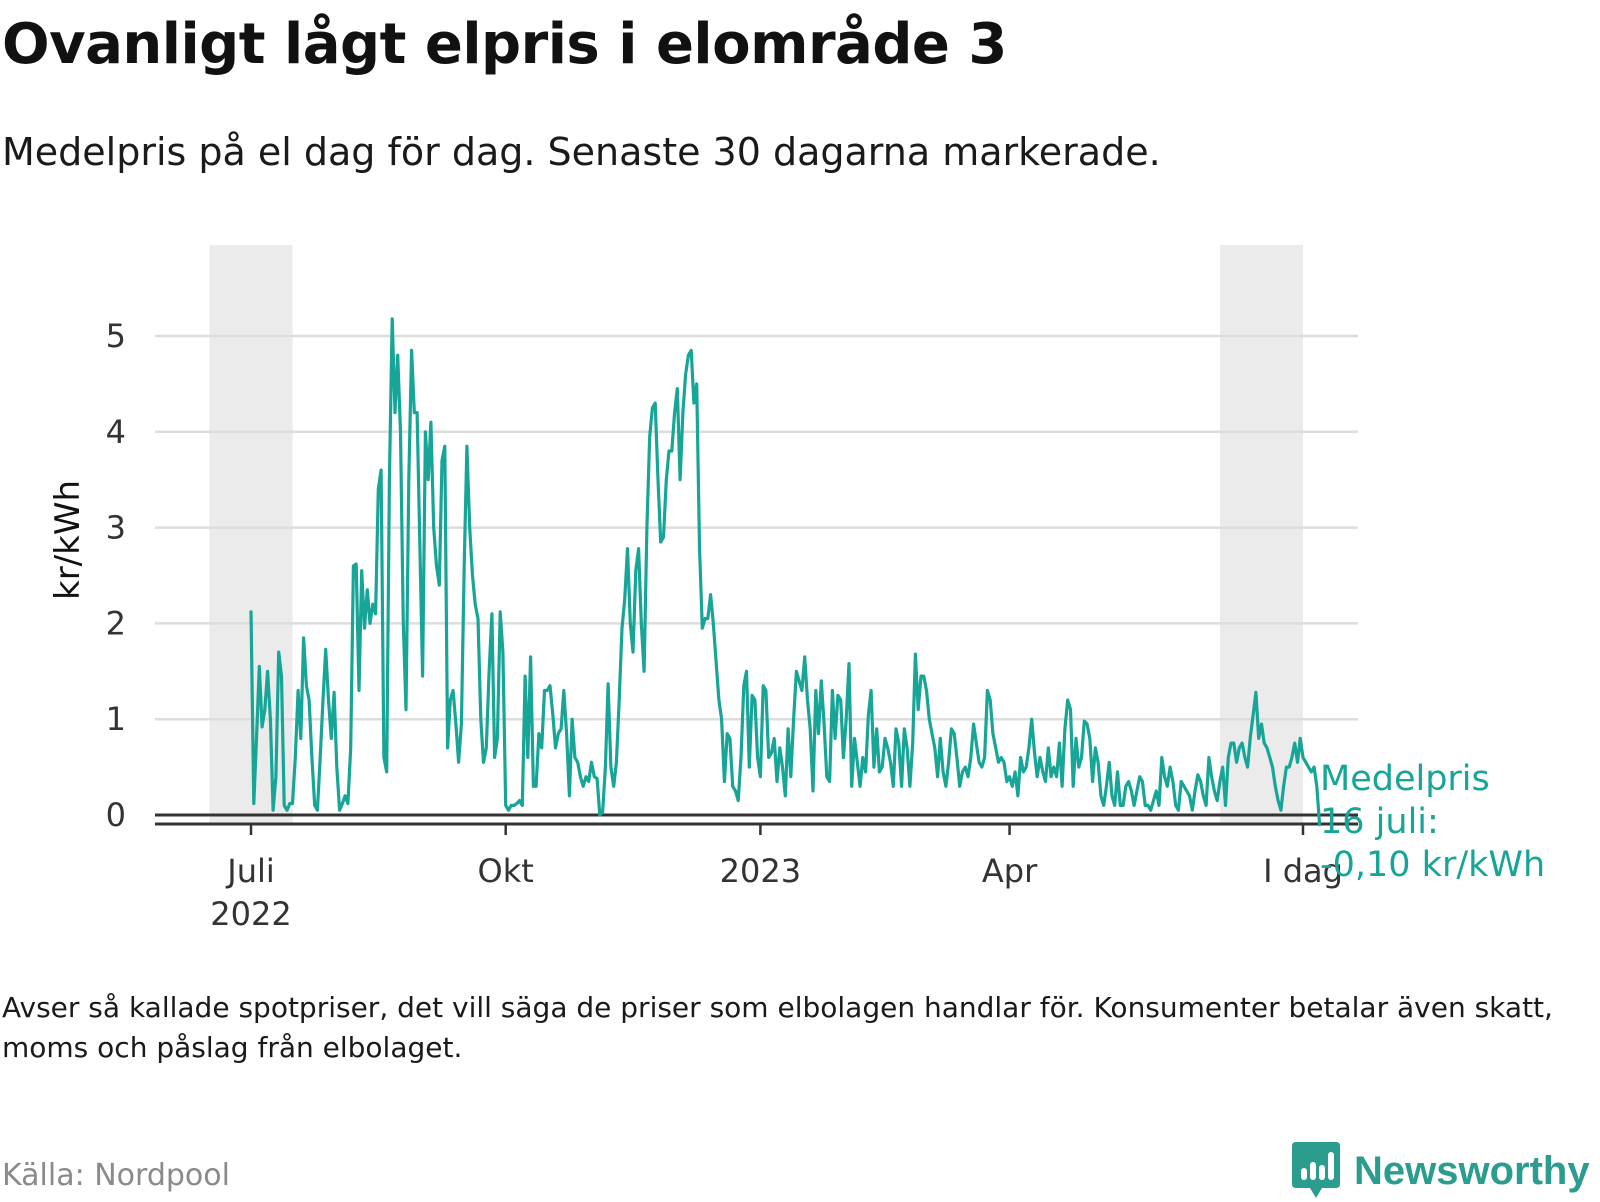  I want to click on y-tick-label-4: 4, so click(116, 432).